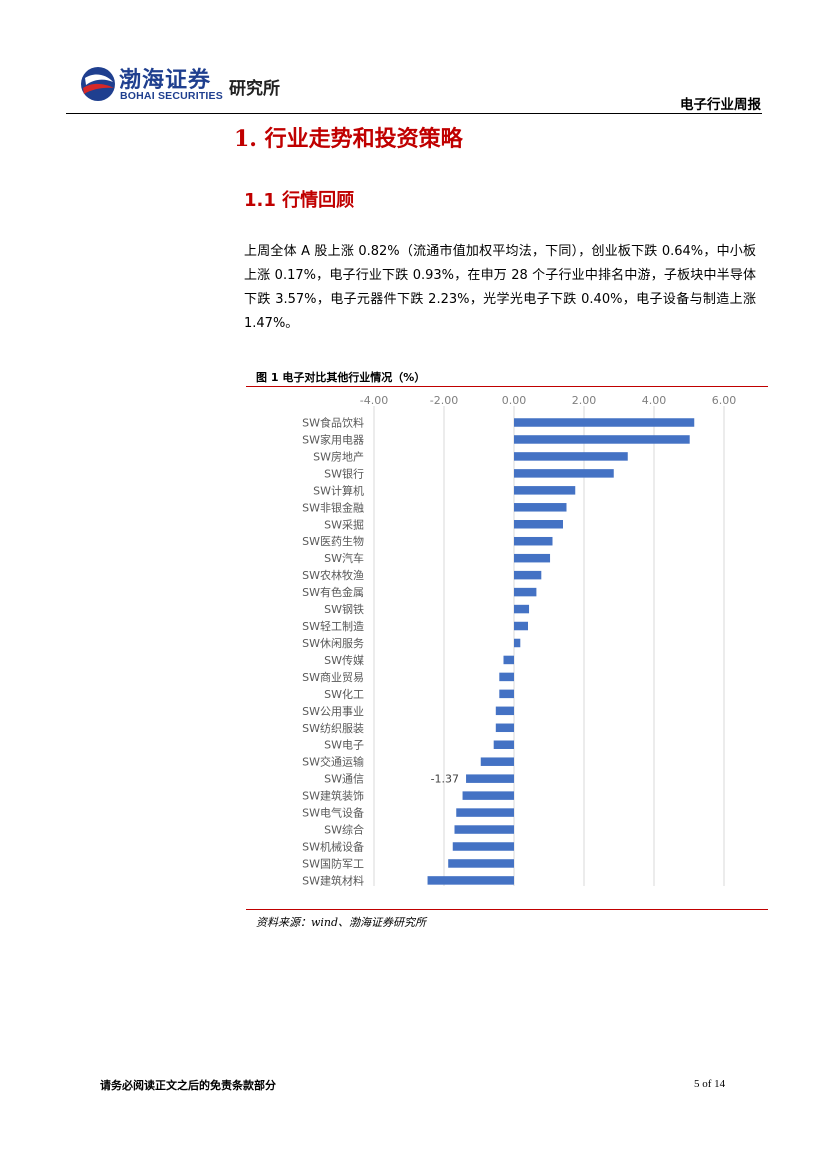 Image resolution: width=827 pixels, height=1169 pixels. What do you see at coordinates (344, 473) in the screenshot?
I see `category-label: SW银行` at bounding box center [344, 473].